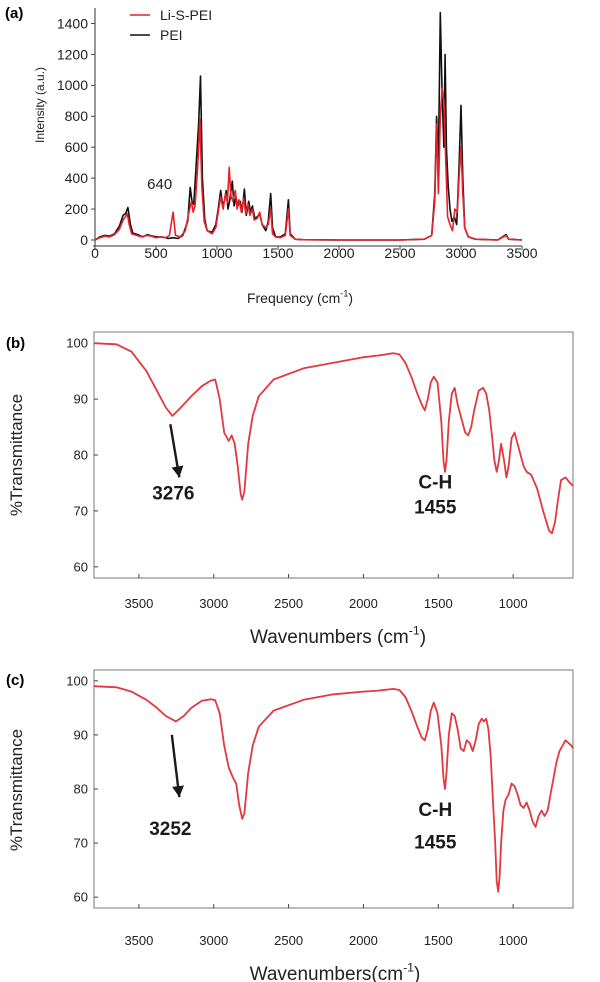 This screenshot has height=982, width=600. What do you see at coordinates (77, 209) in the screenshot?
I see `y-tick-label: 200` at bounding box center [77, 209].